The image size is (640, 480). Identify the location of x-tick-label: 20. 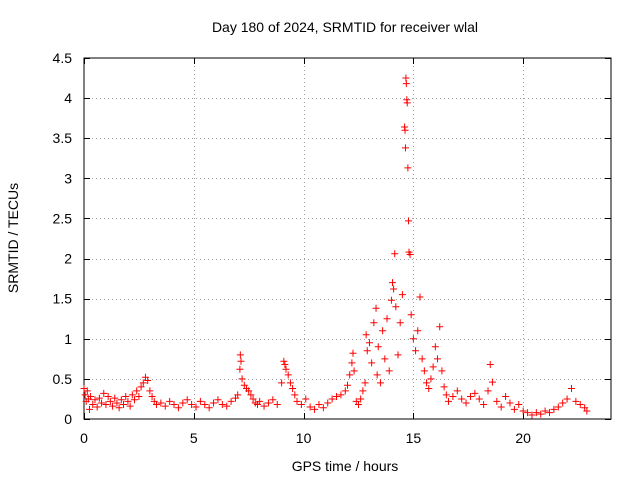
(523, 438).